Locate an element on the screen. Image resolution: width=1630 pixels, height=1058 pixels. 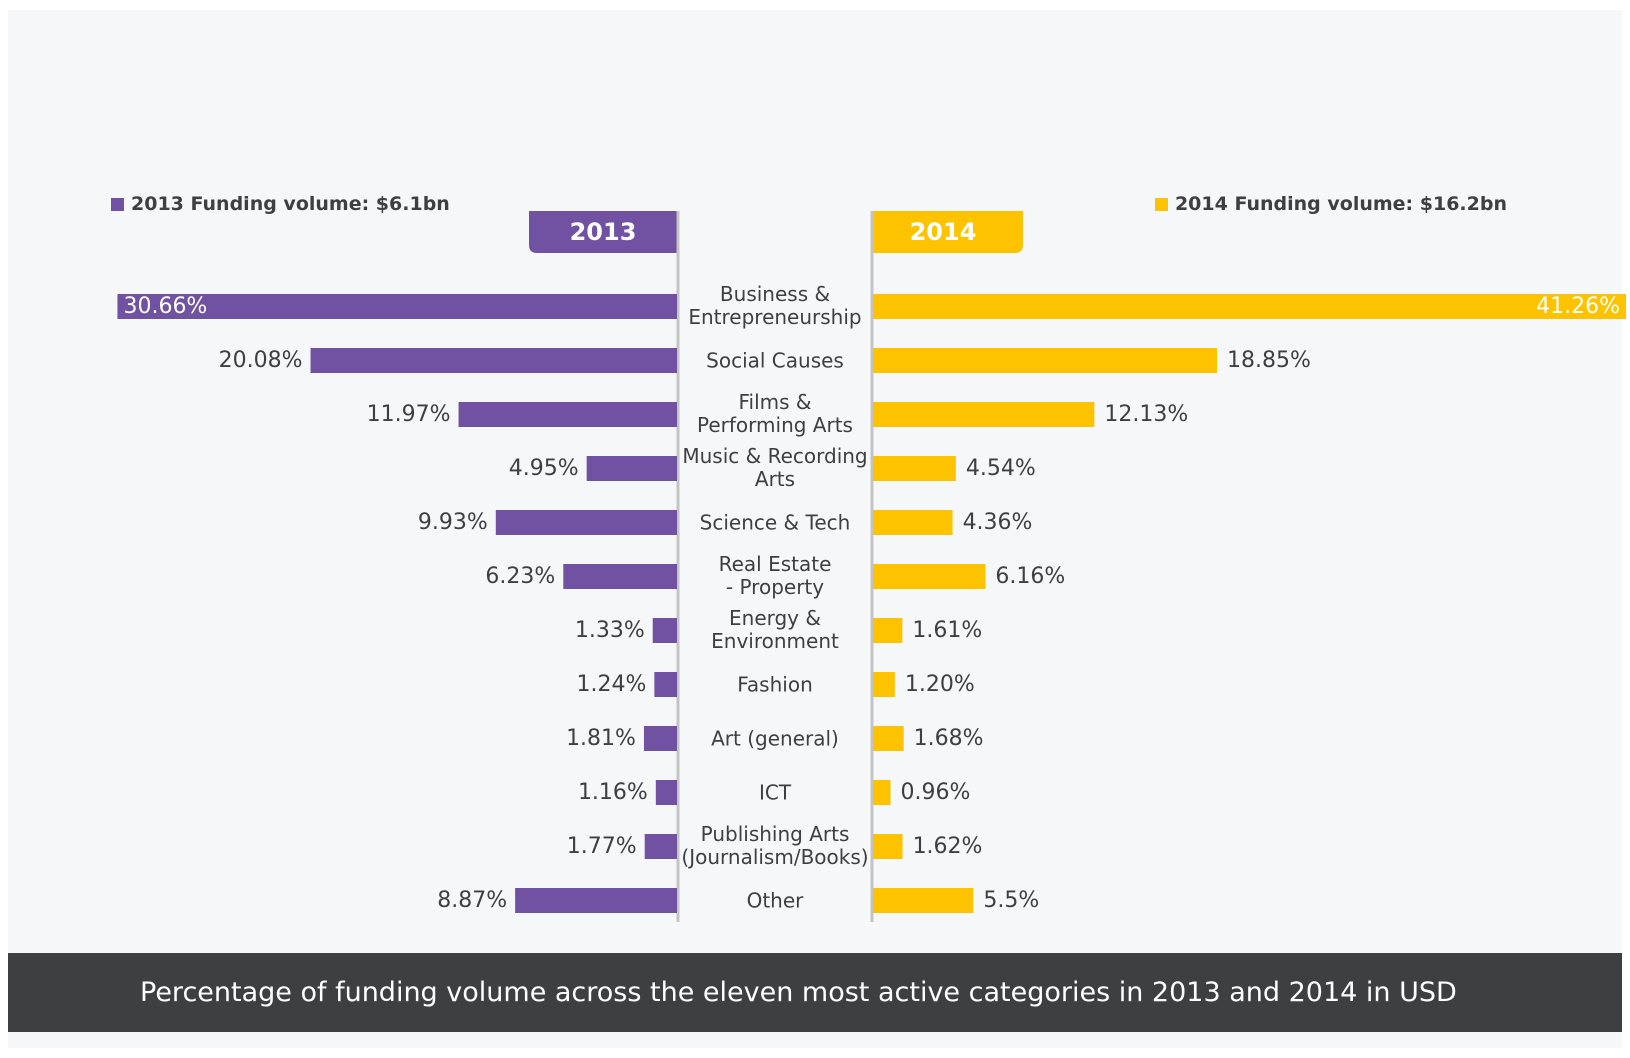
category-label-line: ICT is located at coordinates (775, 793).